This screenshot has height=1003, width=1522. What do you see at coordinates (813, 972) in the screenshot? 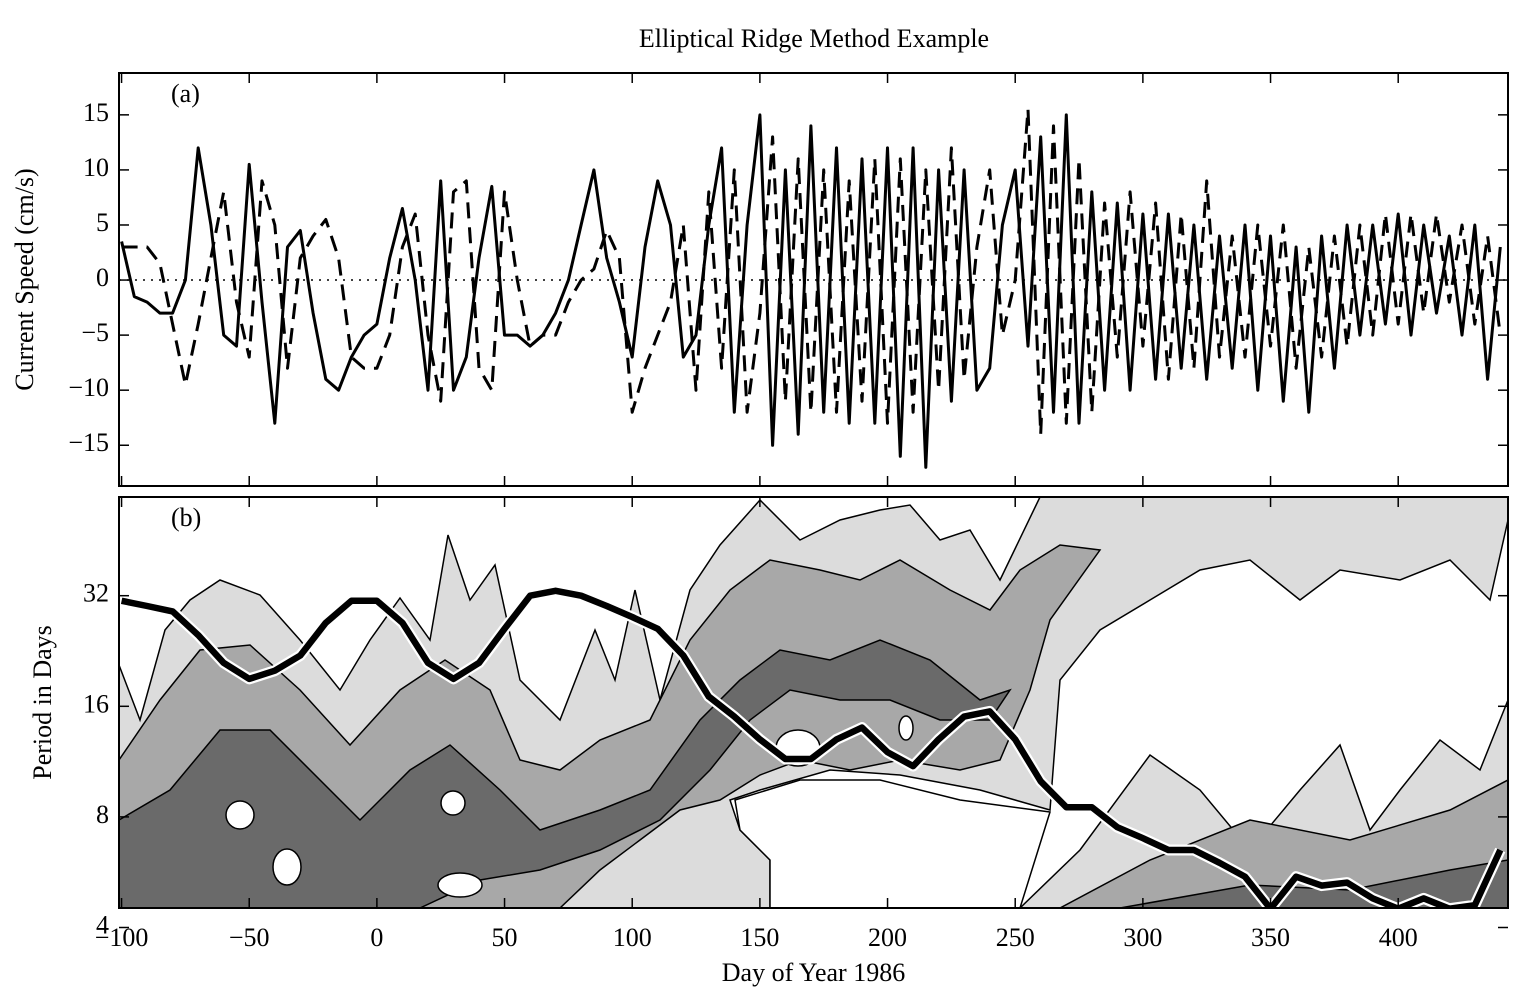
I see `x-axis-label: Day of Year 1986` at bounding box center [813, 972].